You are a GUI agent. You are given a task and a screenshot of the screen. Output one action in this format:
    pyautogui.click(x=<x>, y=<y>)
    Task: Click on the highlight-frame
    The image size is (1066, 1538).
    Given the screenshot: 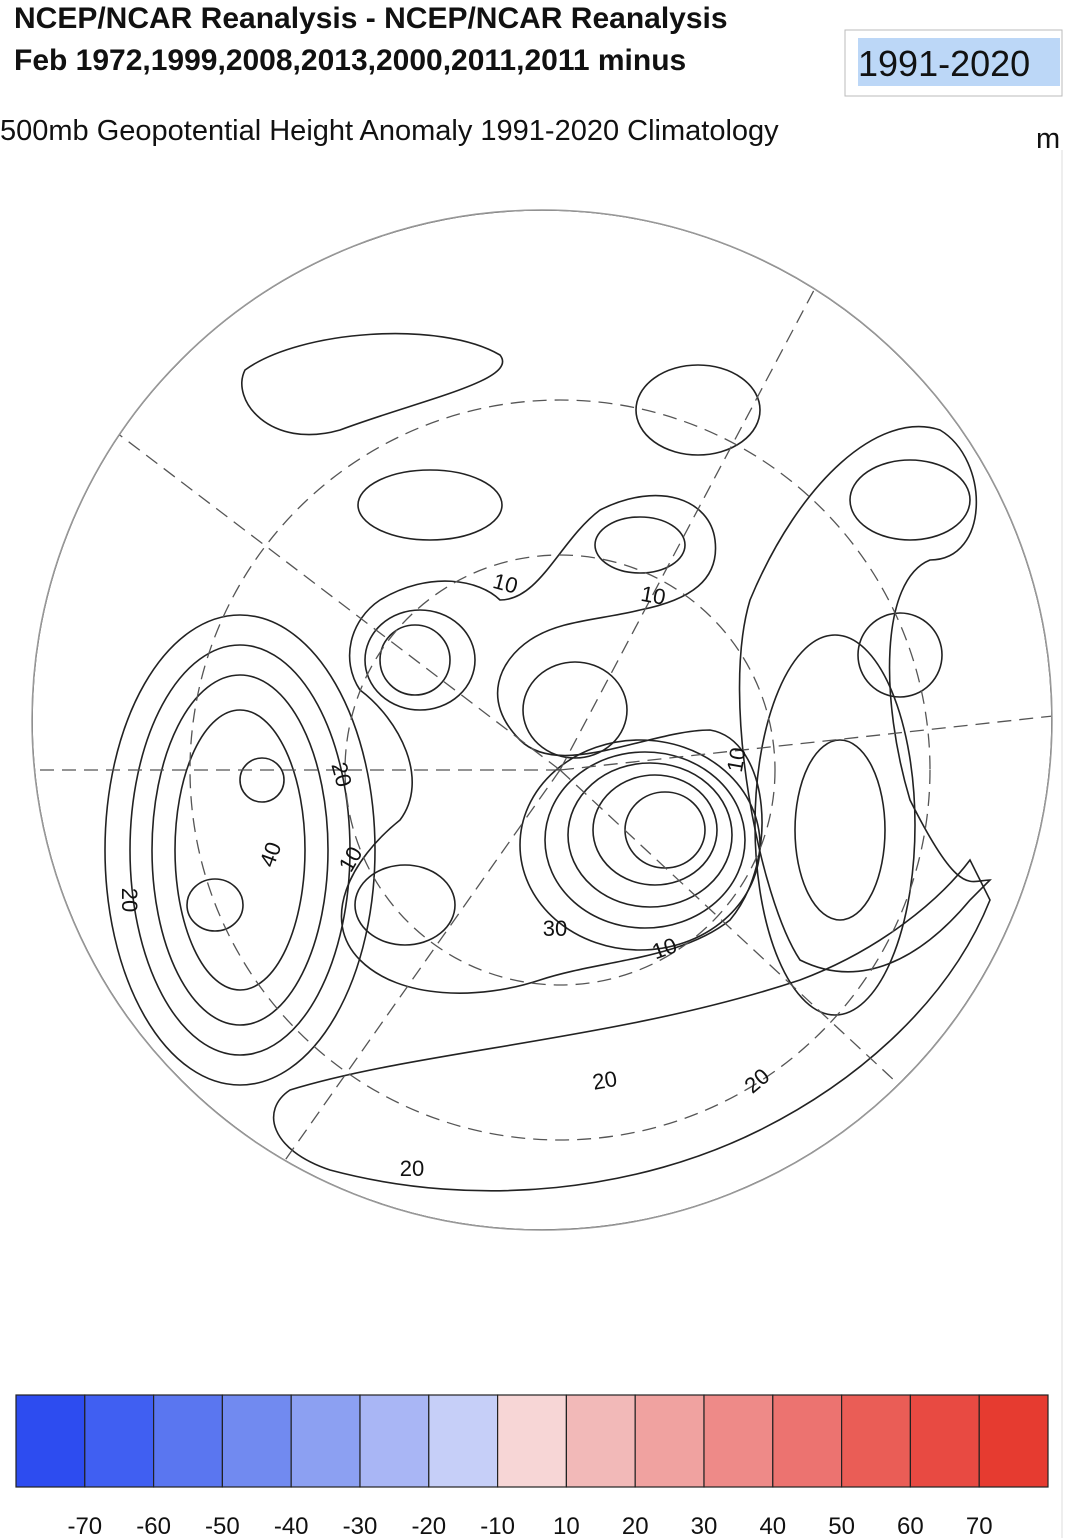 What is the action you would take?
    pyautogui.click(x=953, y=63)
    